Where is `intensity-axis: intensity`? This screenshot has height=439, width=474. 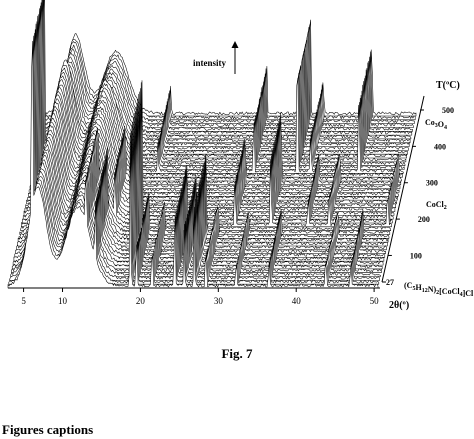 intensity-axis: intensity is located at coordinates (216, 57).